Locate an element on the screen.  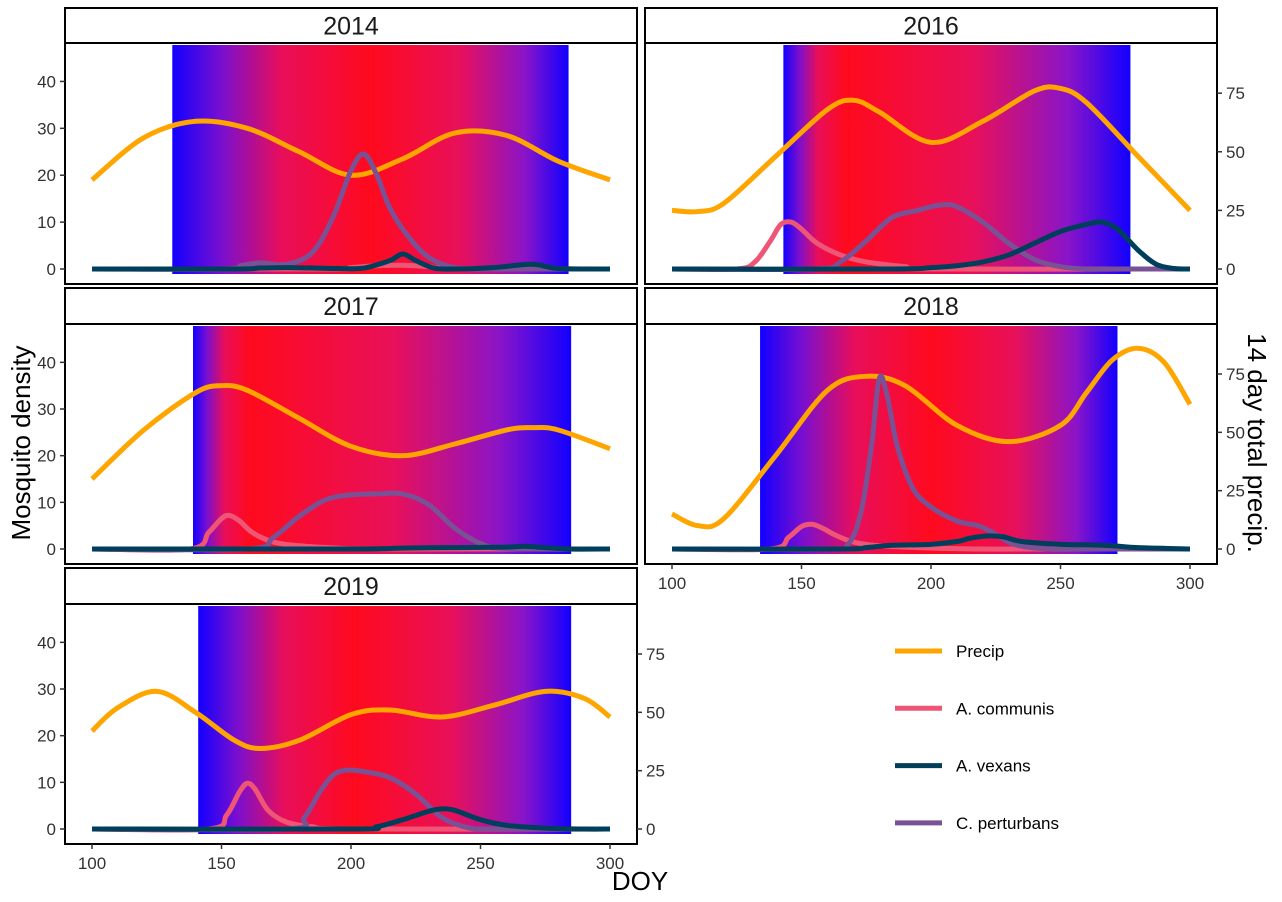
legend-item-c-perturbans: C. perturbans is located at coordinates (977, 823).